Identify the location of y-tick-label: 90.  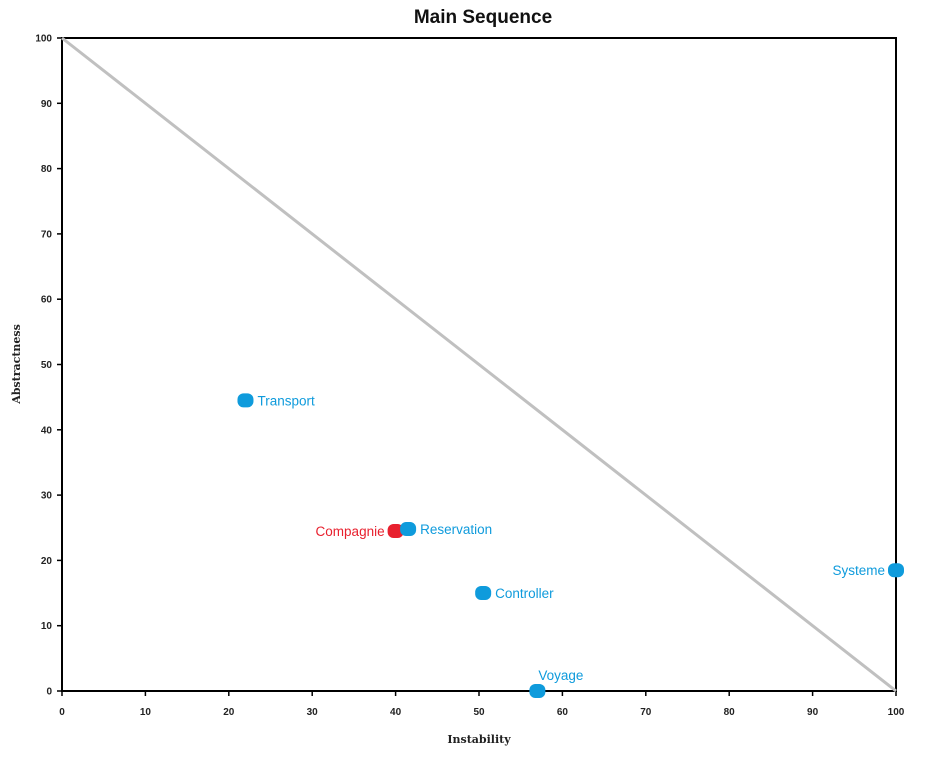
(47, 104).